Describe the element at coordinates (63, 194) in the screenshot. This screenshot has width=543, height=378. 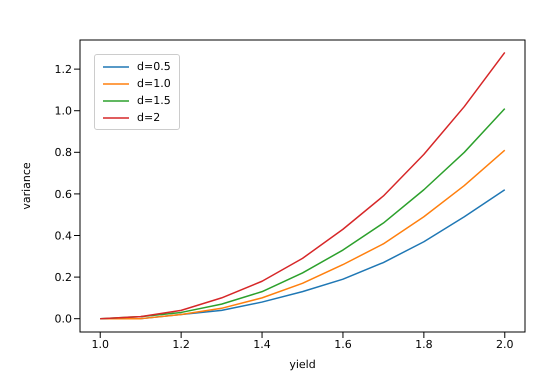
I see `y-tick-label: 0.6` at that location.